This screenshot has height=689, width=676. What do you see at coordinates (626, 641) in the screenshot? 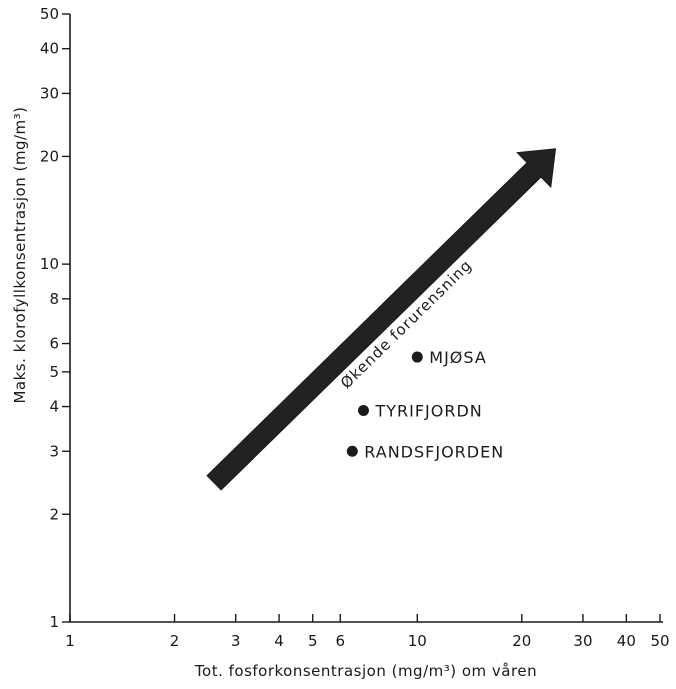
I see `x-tick-label: 40` at bounding box center [626, 641].